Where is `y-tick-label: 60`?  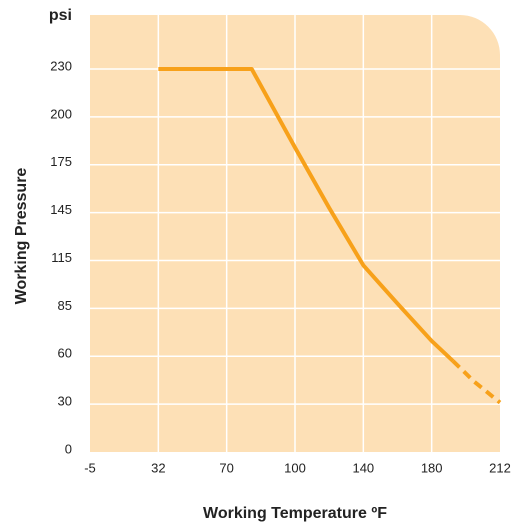 y-tick-label: 60 is located at coordinates (65, 353).